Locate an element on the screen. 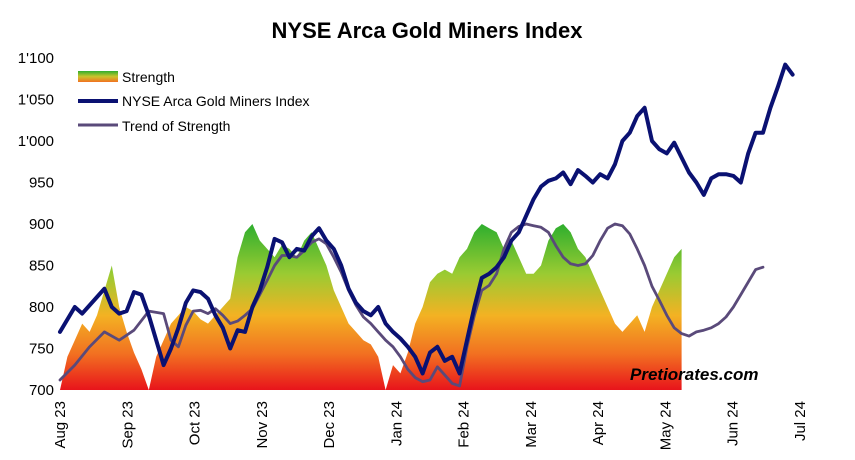  y-tick-label: 800 is located at coordinates (41, 307).